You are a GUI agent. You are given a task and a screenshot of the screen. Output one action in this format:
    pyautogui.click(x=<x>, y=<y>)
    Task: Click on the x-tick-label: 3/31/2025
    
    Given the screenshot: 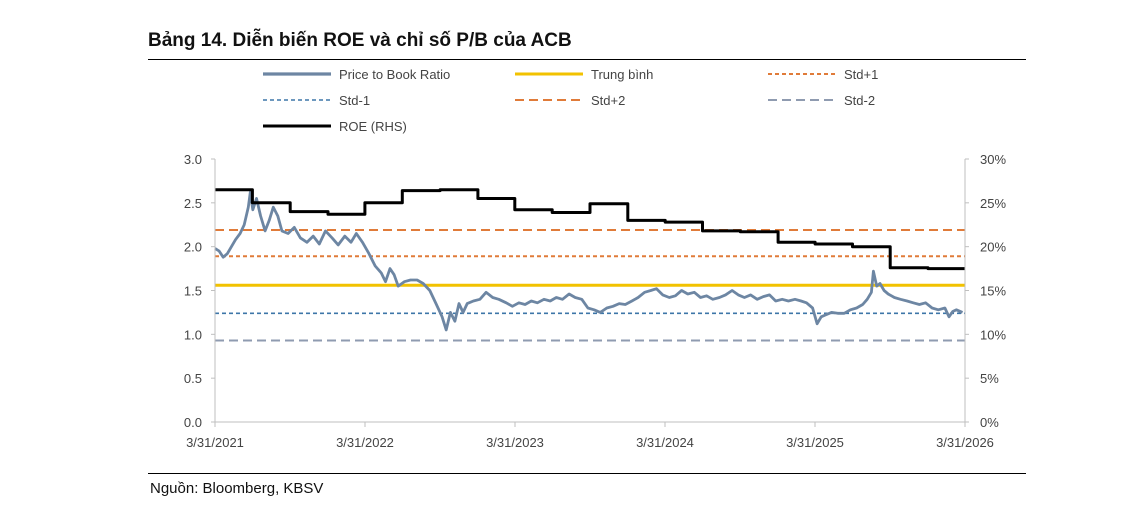 What is the action you would take?
    pyautogui.click(x=815, y=442)
    